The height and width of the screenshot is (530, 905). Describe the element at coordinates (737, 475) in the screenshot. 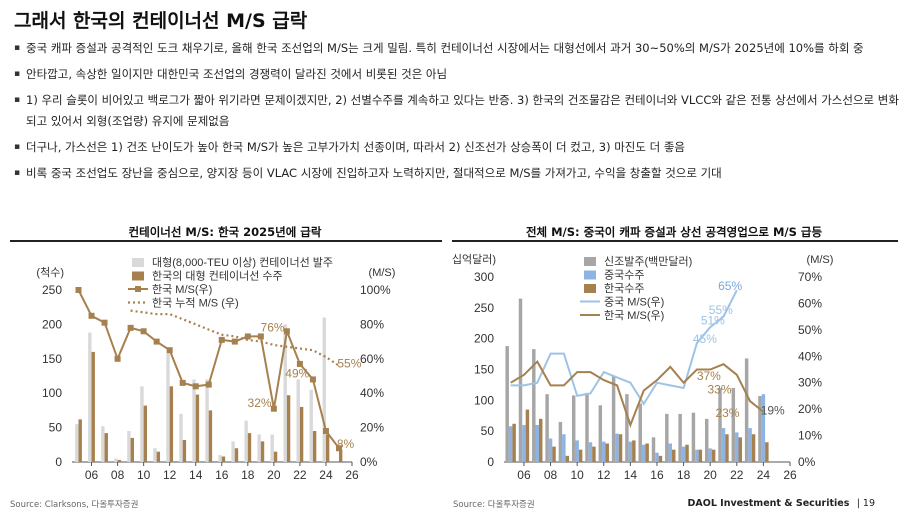

I see `x-tick-label: 22` at that location.